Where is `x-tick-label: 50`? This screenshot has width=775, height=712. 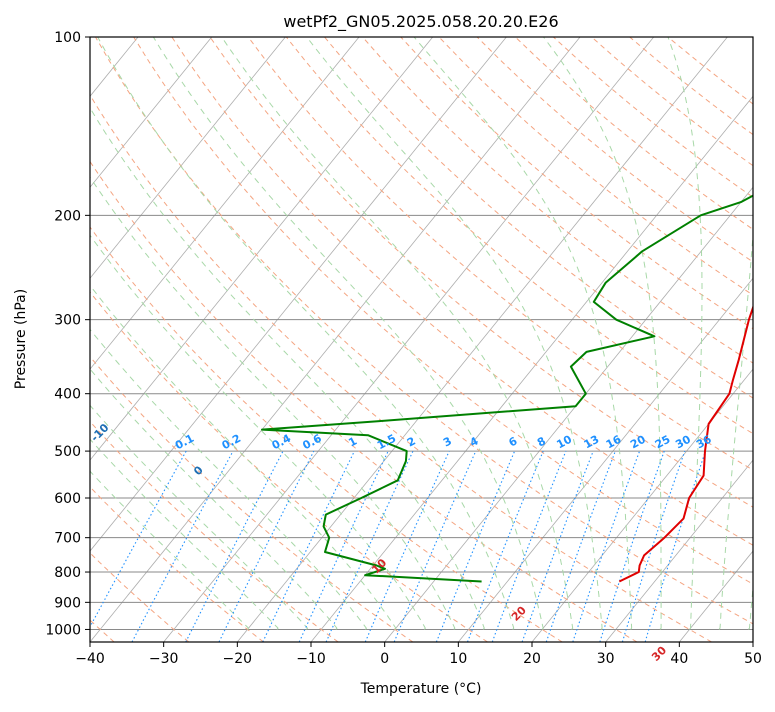
x-tick-label: 50 is located at coordinates (753, 659).